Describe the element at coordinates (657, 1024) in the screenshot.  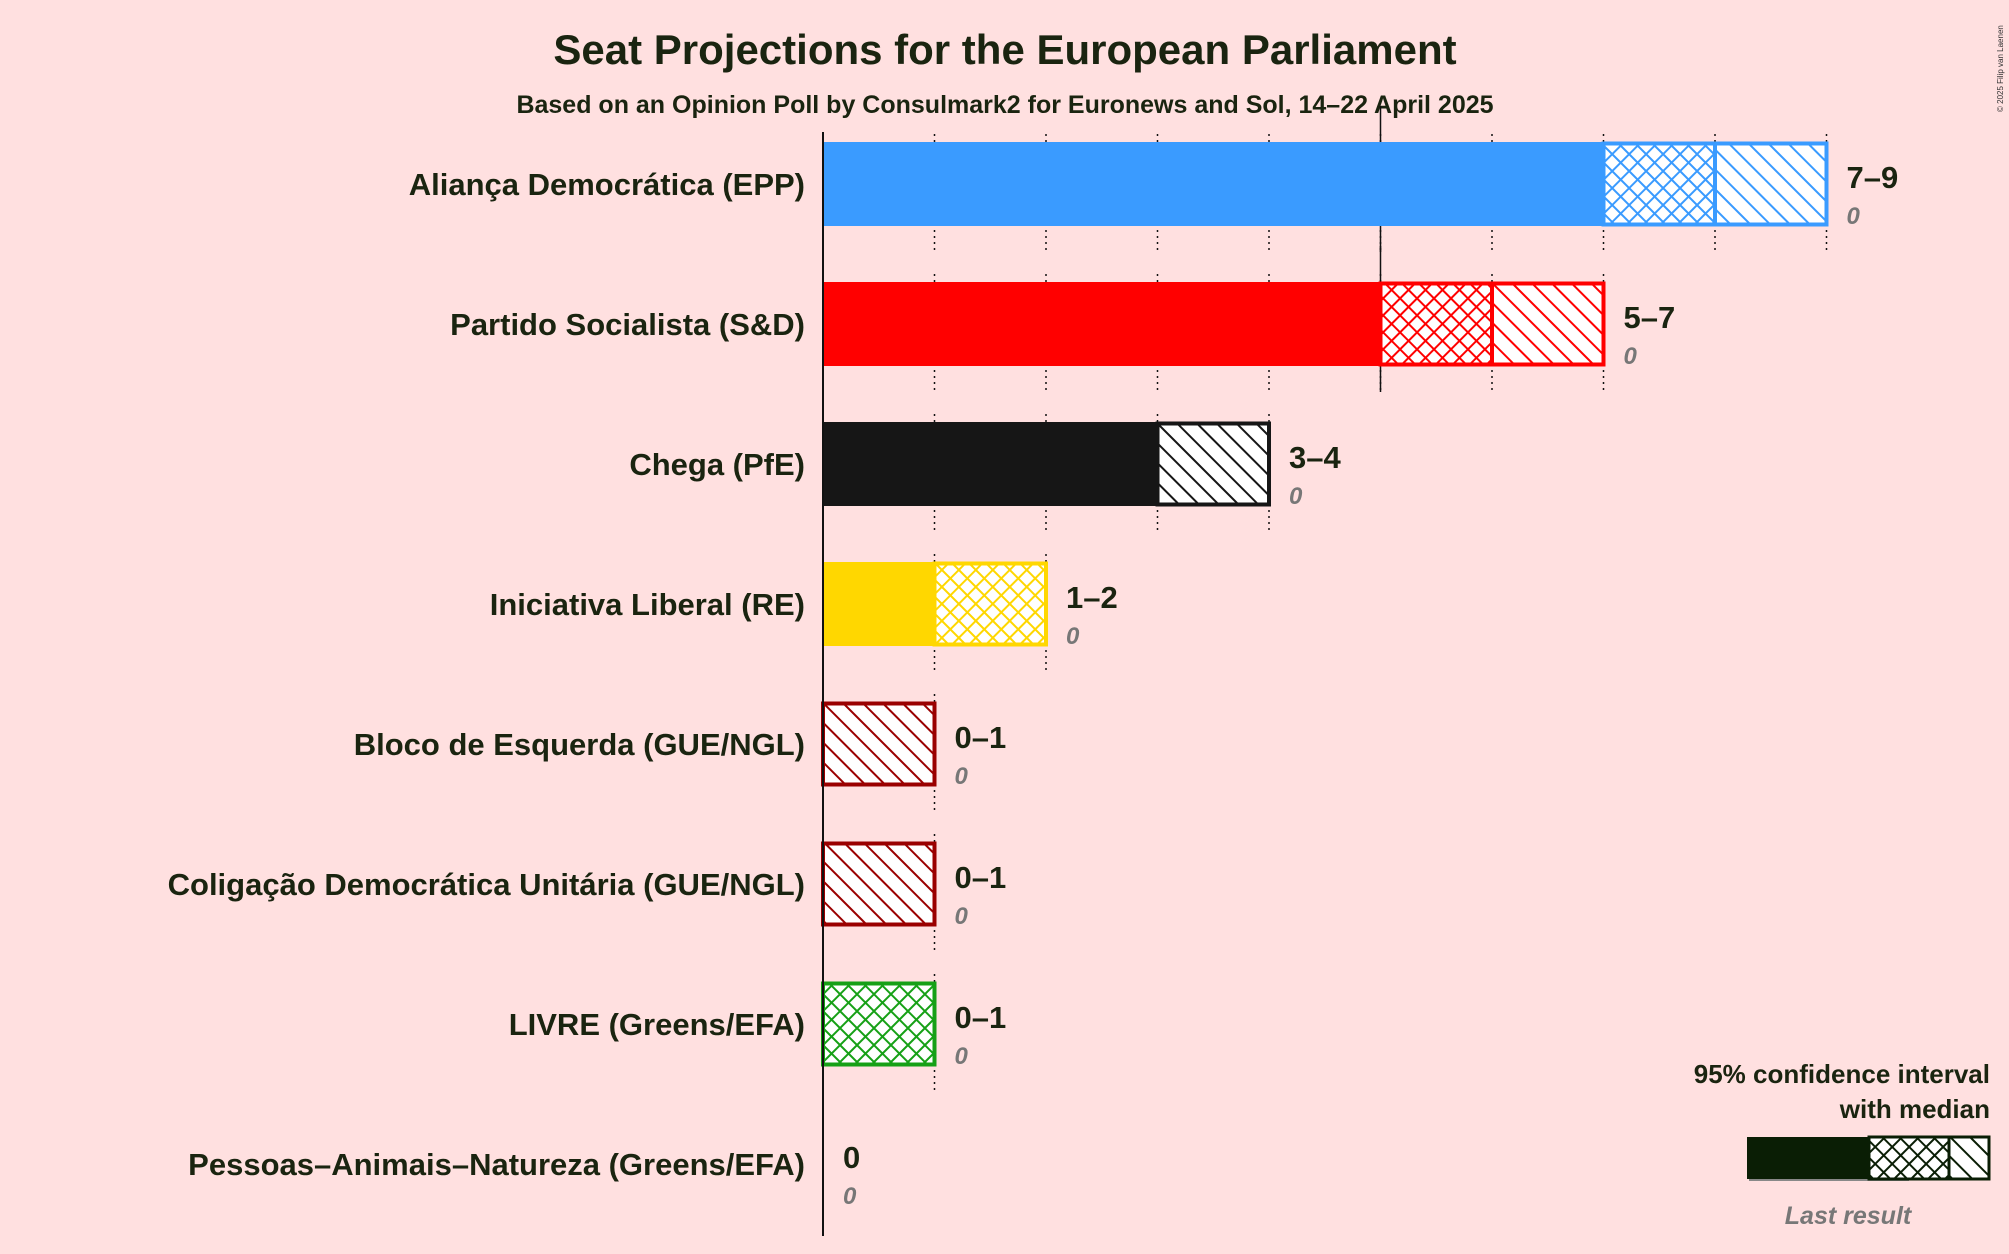
I see `party-label: LIVRE (Greens/EFA)` at that location.